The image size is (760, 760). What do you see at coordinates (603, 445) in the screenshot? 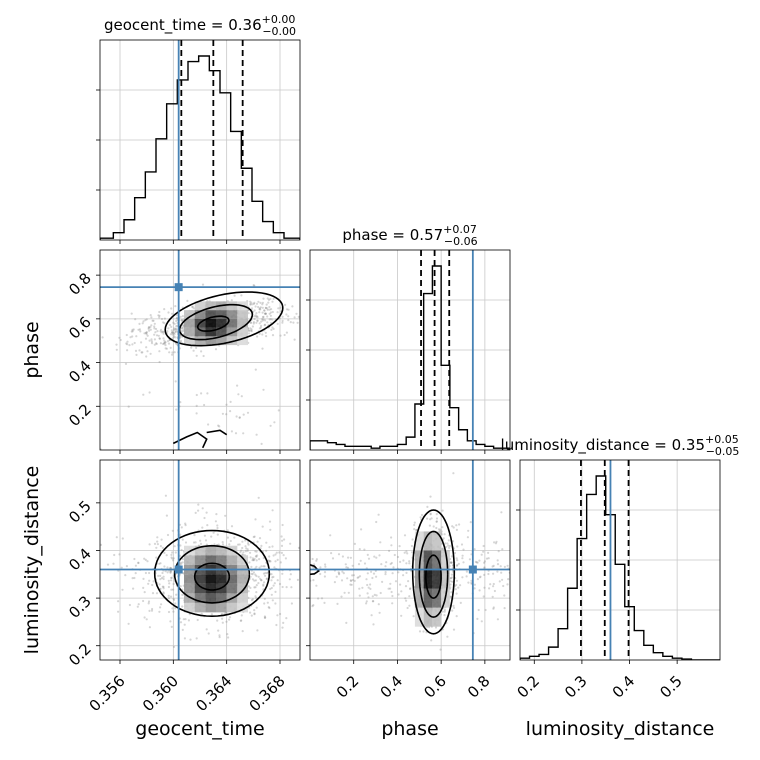
I see `title-value: luminosity_distance = 0.35` at bounding box center [603, 445].